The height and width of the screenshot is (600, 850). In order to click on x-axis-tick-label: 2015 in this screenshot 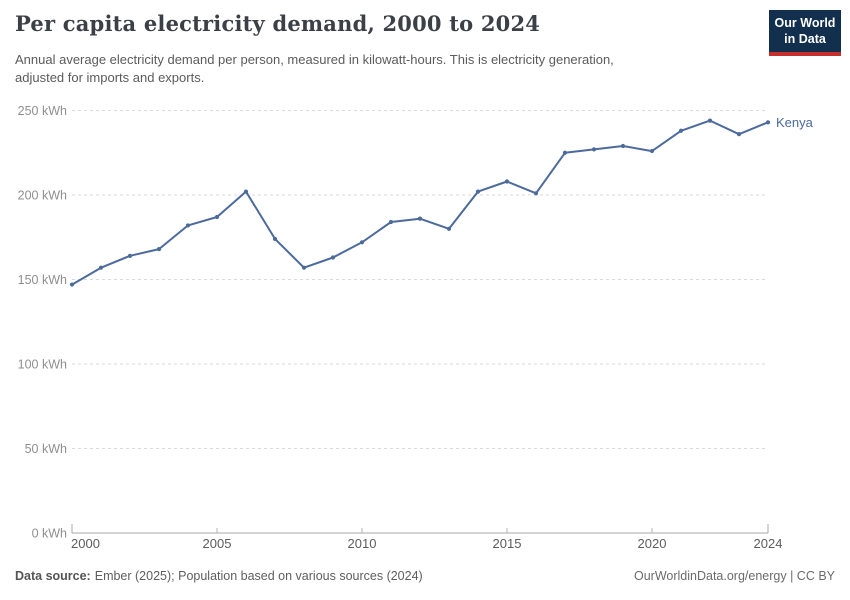, I will do `click(507, 543)`.